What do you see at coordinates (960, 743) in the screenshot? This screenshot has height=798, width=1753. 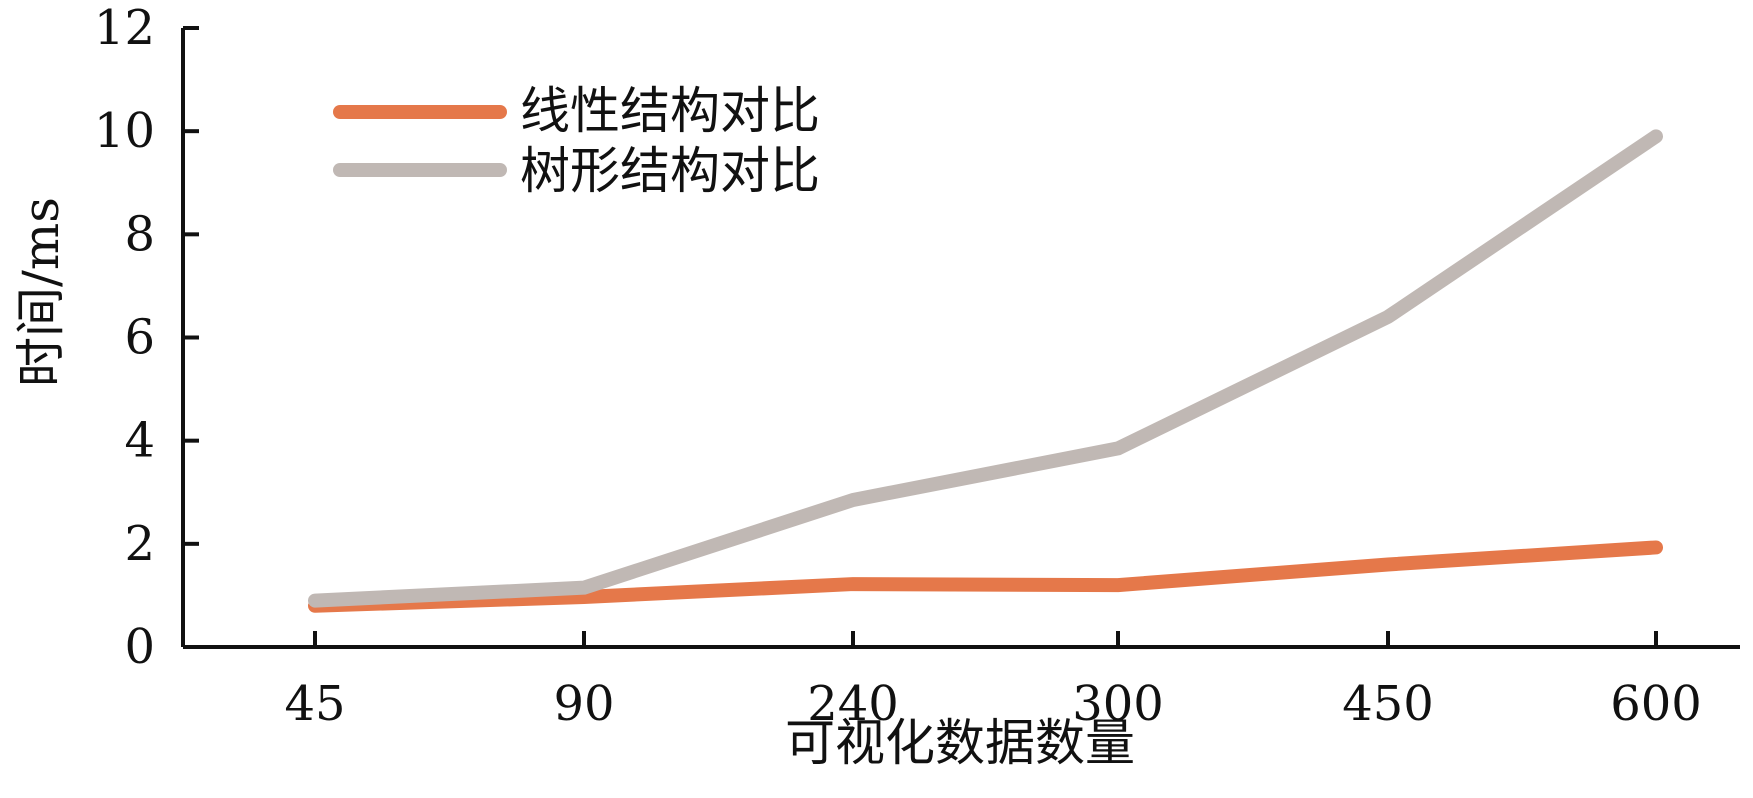 I see `x-axis-title: 可视化数据数量` at bounding box center [960, 743].